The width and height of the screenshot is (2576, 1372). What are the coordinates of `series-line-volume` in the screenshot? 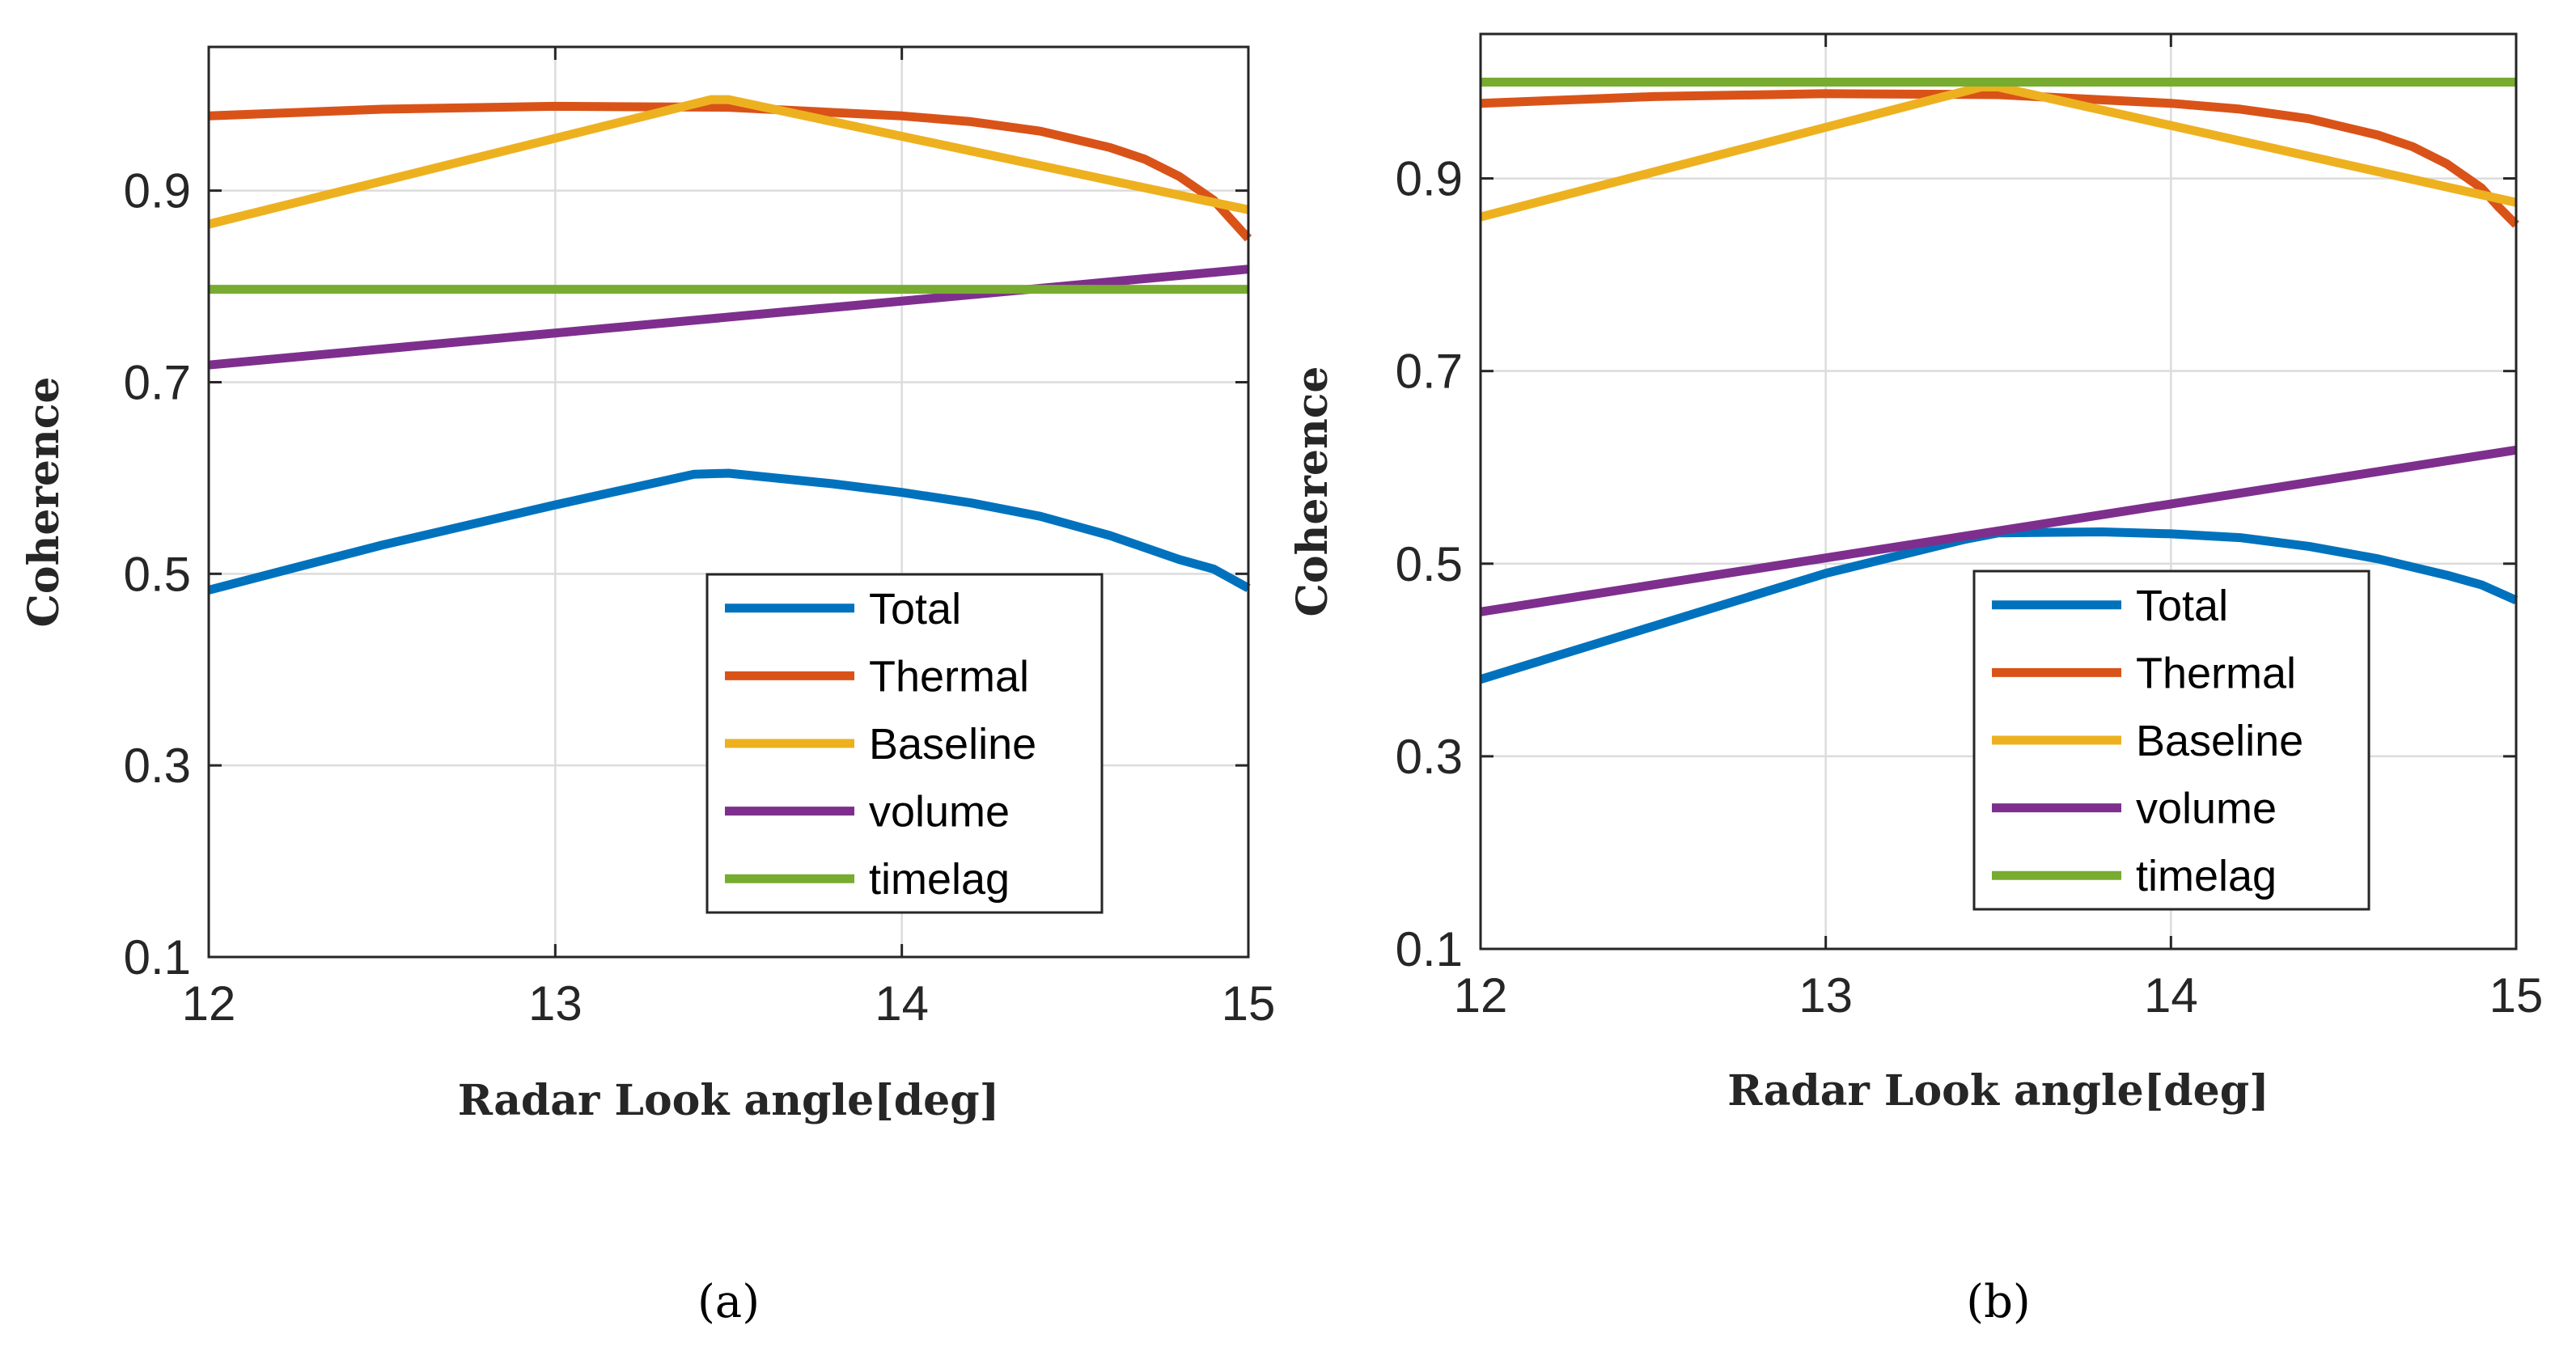 It's located at (1998, 530).